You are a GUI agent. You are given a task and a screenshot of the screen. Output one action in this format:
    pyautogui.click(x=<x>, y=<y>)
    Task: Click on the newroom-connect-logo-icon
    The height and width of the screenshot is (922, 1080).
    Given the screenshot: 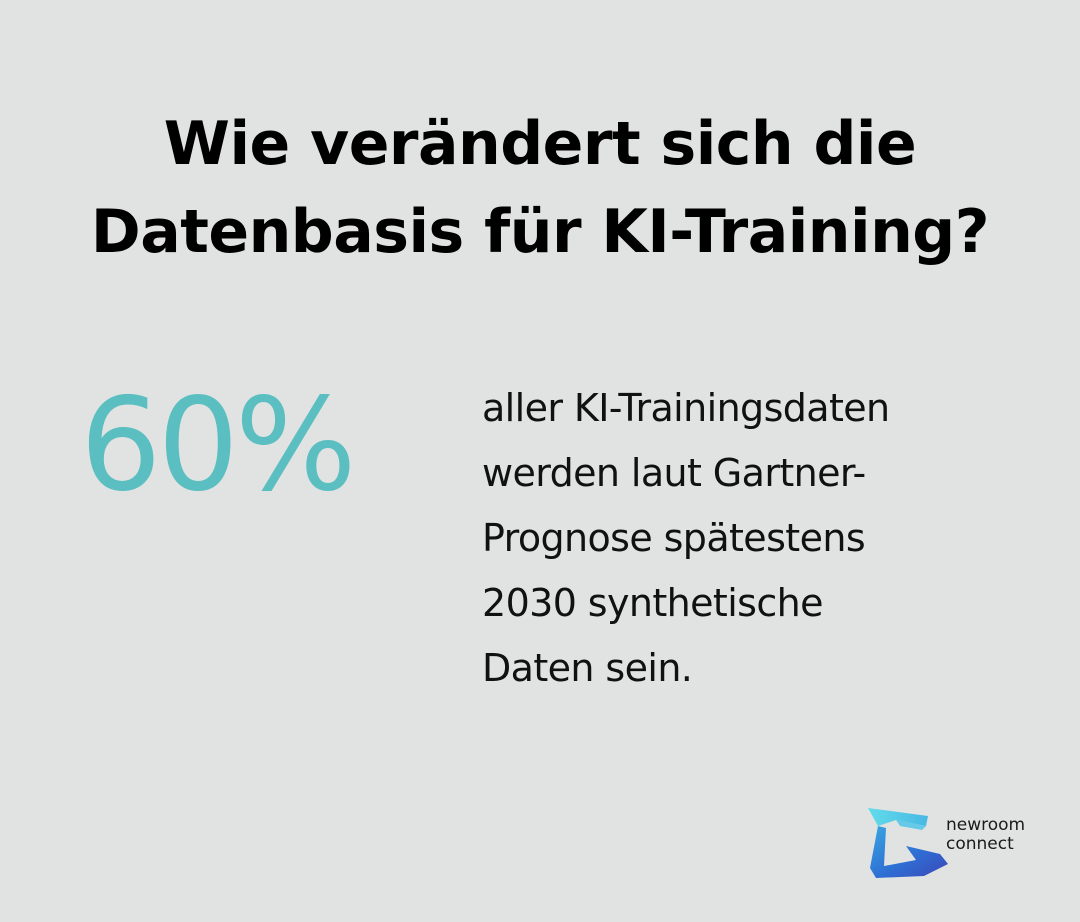 What is the action you would take?
    pyautogui.click(x=908, y=843)
    